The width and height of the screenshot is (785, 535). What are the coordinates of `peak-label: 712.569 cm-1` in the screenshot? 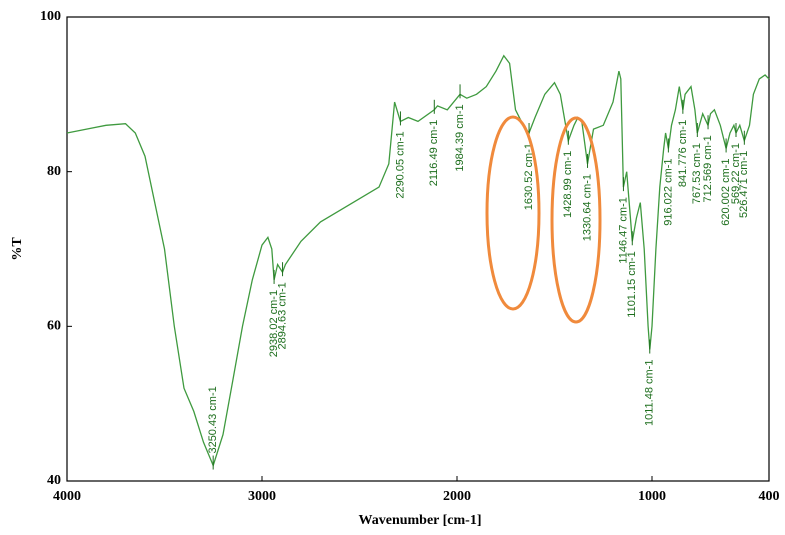 It's located at (708, 168).